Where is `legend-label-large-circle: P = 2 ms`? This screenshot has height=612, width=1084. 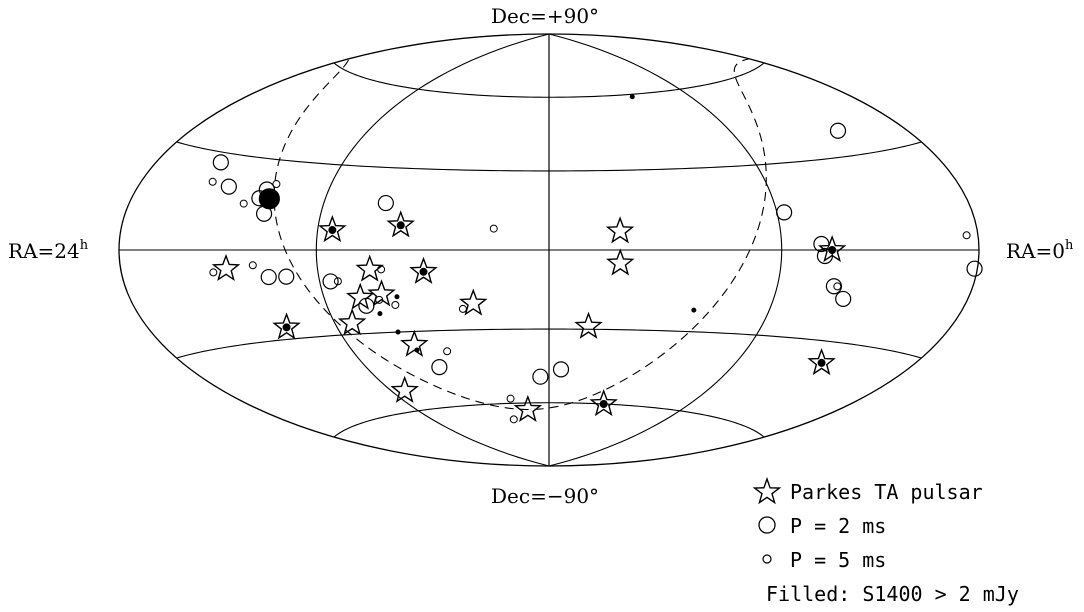
legend-label-large-circle: P = 2 ms is located at coordinates (838, 526).